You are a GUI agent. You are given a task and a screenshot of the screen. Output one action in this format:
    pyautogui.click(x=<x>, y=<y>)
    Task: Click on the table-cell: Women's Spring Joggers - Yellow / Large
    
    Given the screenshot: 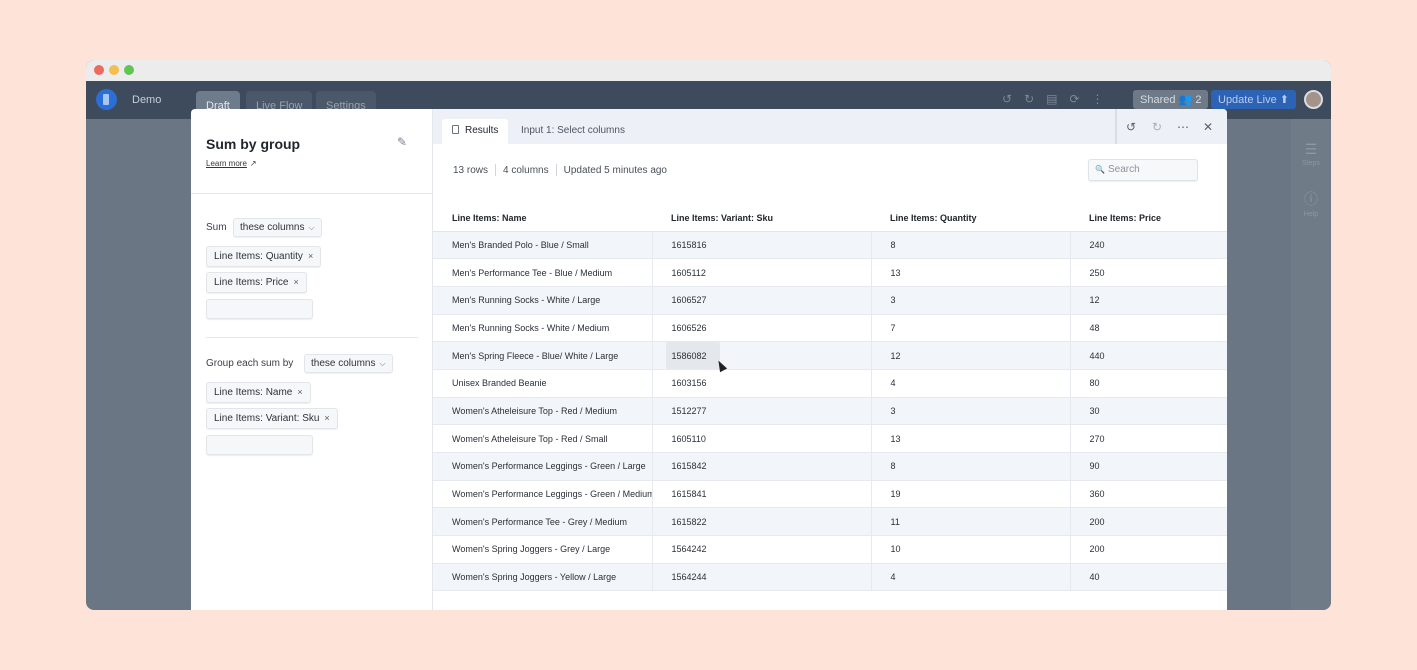 What is the action you would take?
    pyautogui.click(x=543, y=577)
    